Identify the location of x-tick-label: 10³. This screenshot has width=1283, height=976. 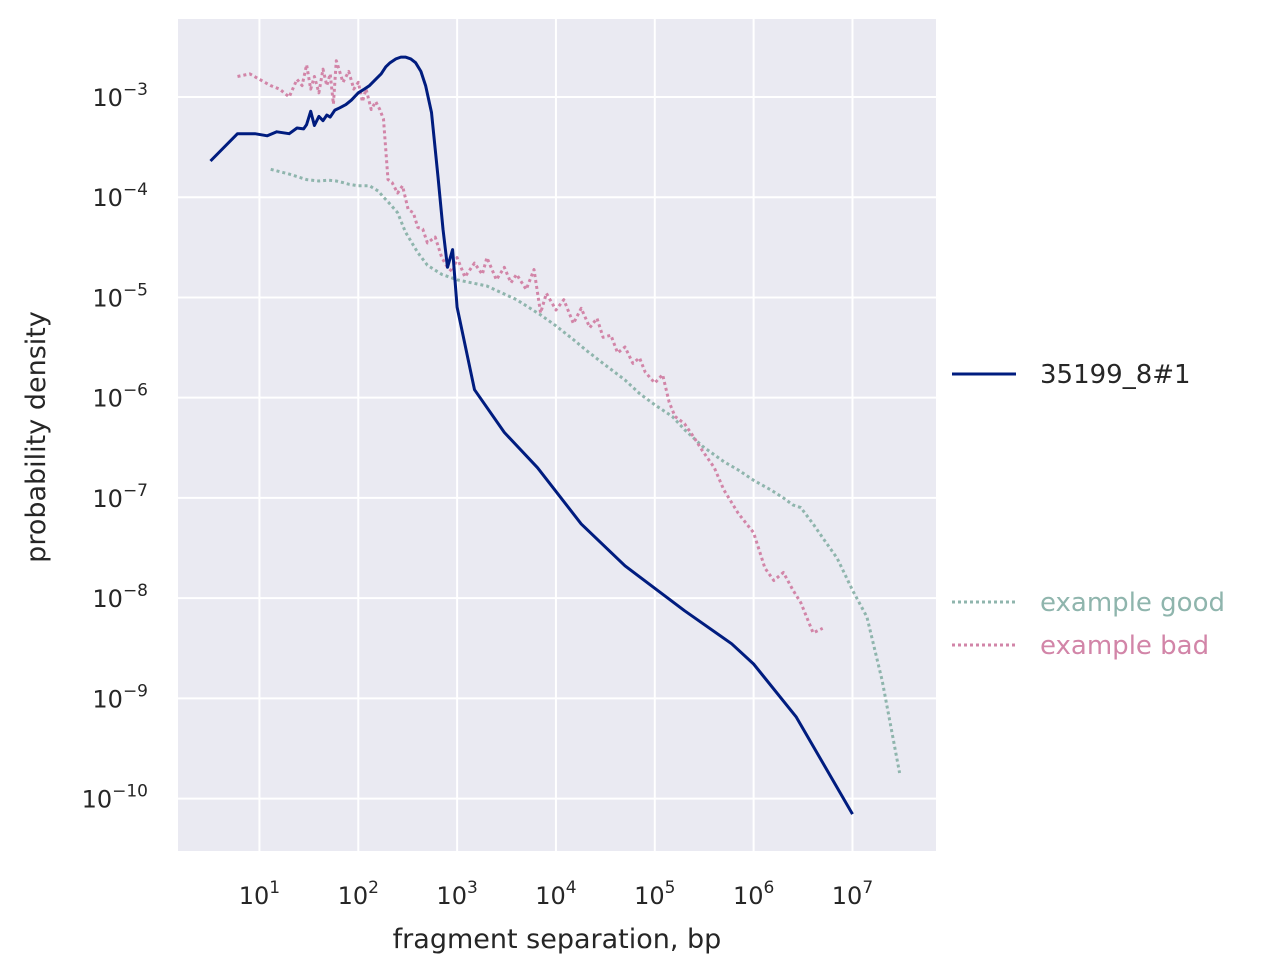
(456, 894).